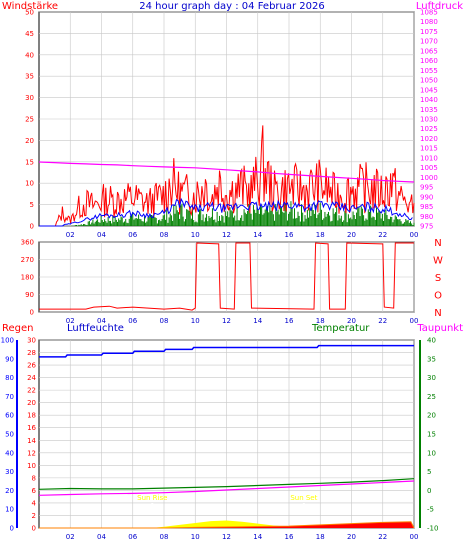 This screenshot has height=559, width=465. What do you see at coordinates (429, 178) in the screenshot?
I see `luftdruck-y-tick: 1000` at bounding box center [429, 178].